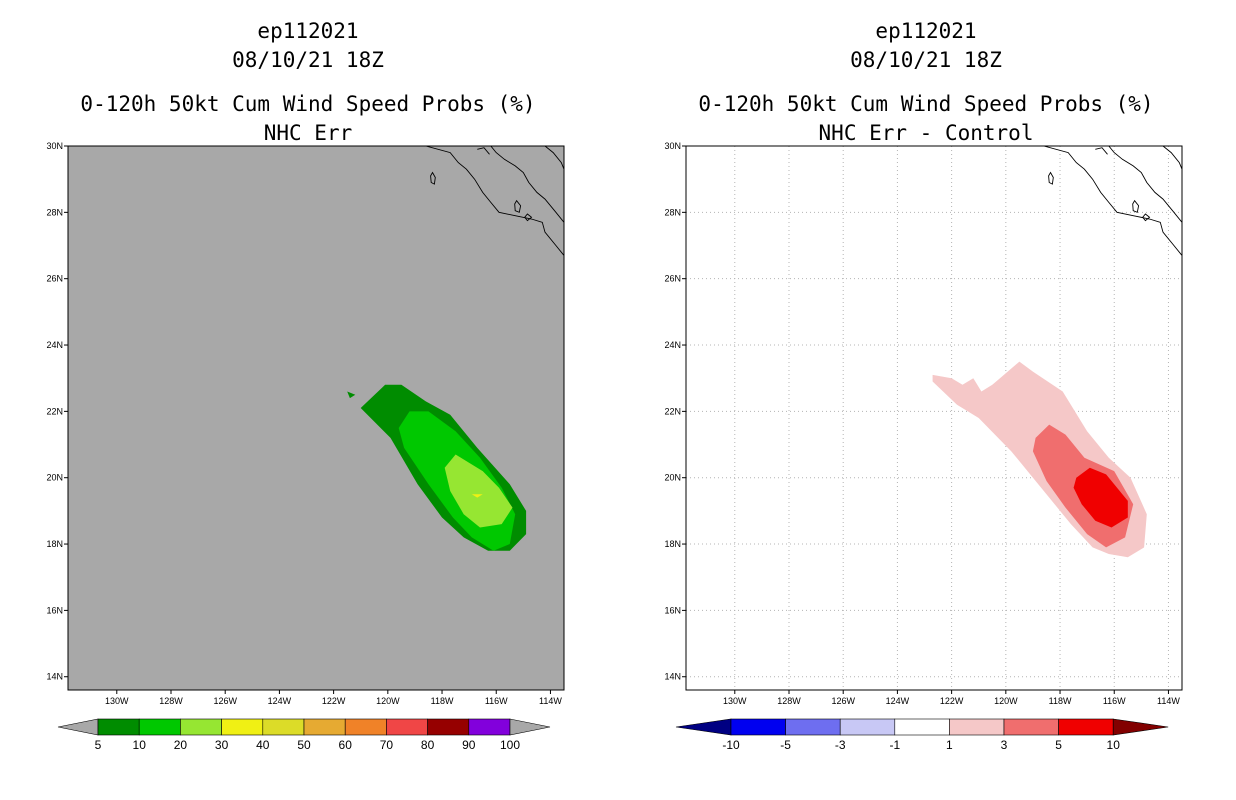  Describe the element at coordinates (785, 745) in the screenshot. I see `right-colorbar-label-1: -5` at that location.